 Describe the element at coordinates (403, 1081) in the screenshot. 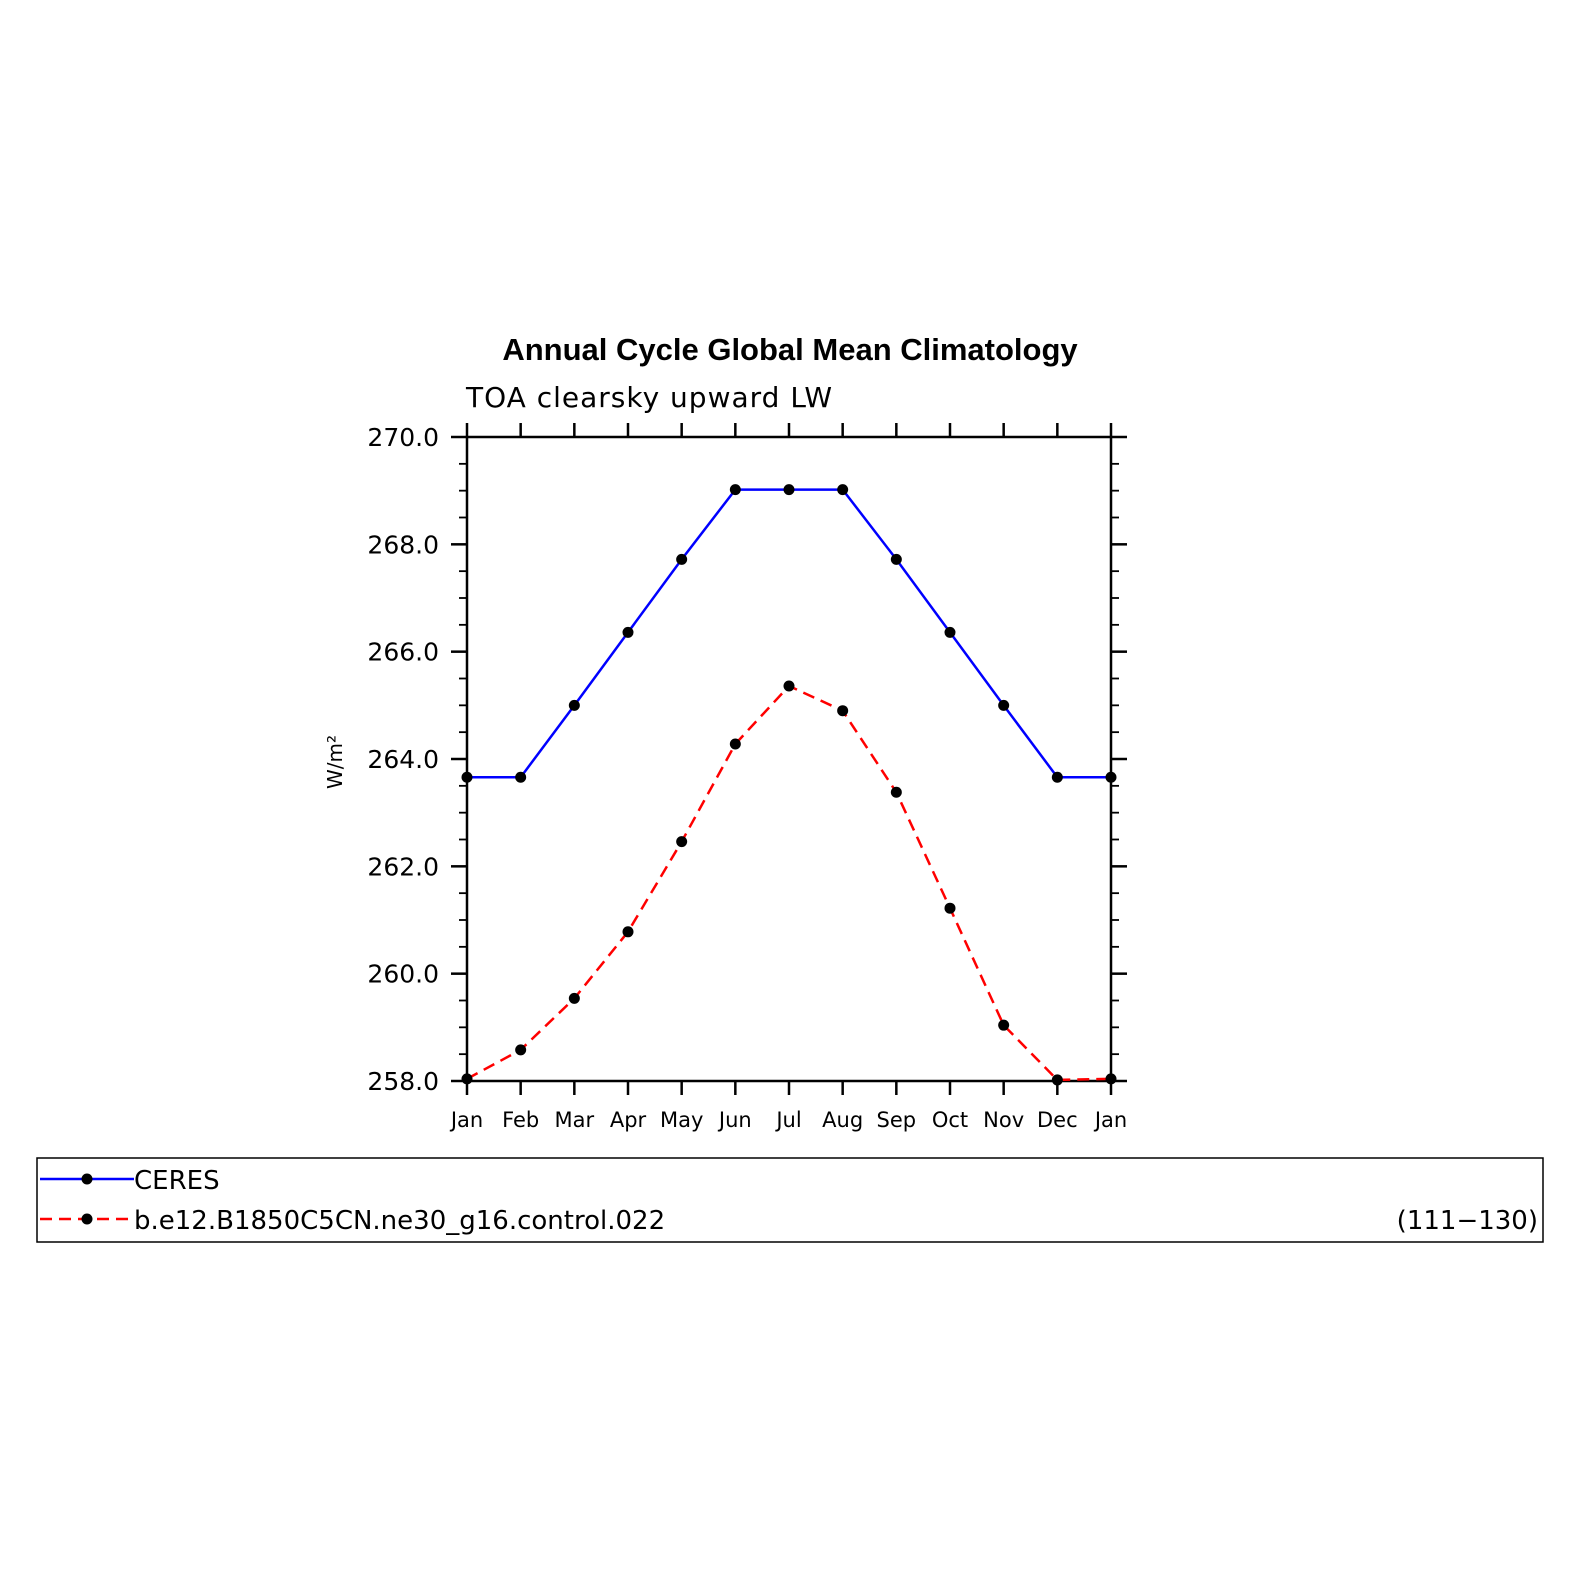

I see `y-tick-label: 258.0` at that location.